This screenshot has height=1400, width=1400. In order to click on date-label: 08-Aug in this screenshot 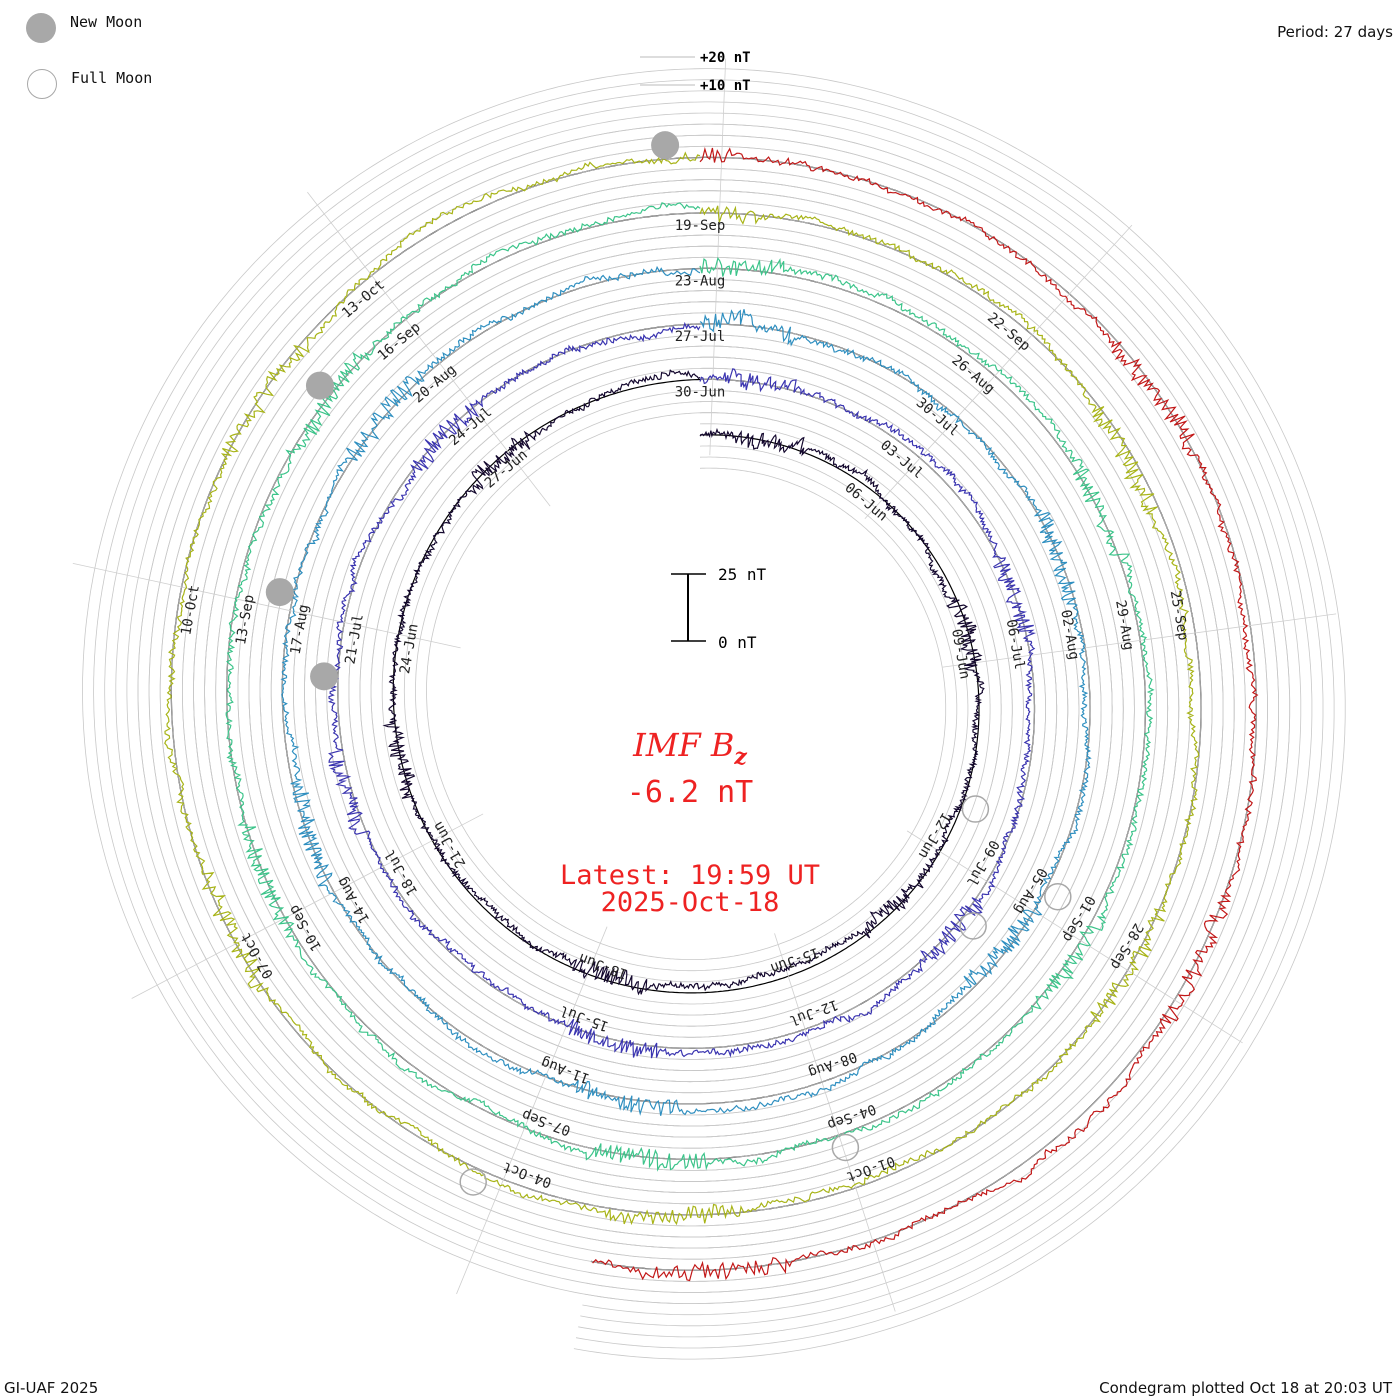, I will do `click(832, 1064)`.